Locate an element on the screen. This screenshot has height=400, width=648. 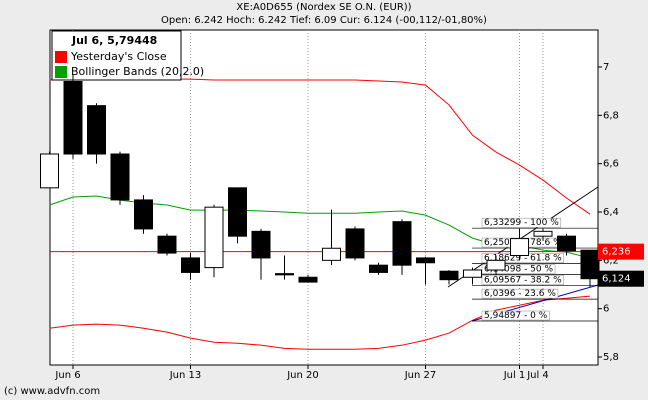
legend-label: Yesterday's Close is located at coordinates (118, 56).